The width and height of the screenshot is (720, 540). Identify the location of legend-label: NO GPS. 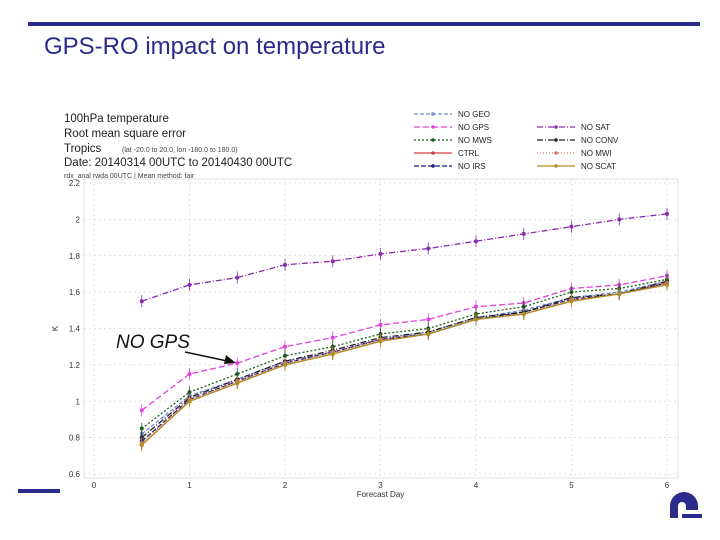
(473, 127).